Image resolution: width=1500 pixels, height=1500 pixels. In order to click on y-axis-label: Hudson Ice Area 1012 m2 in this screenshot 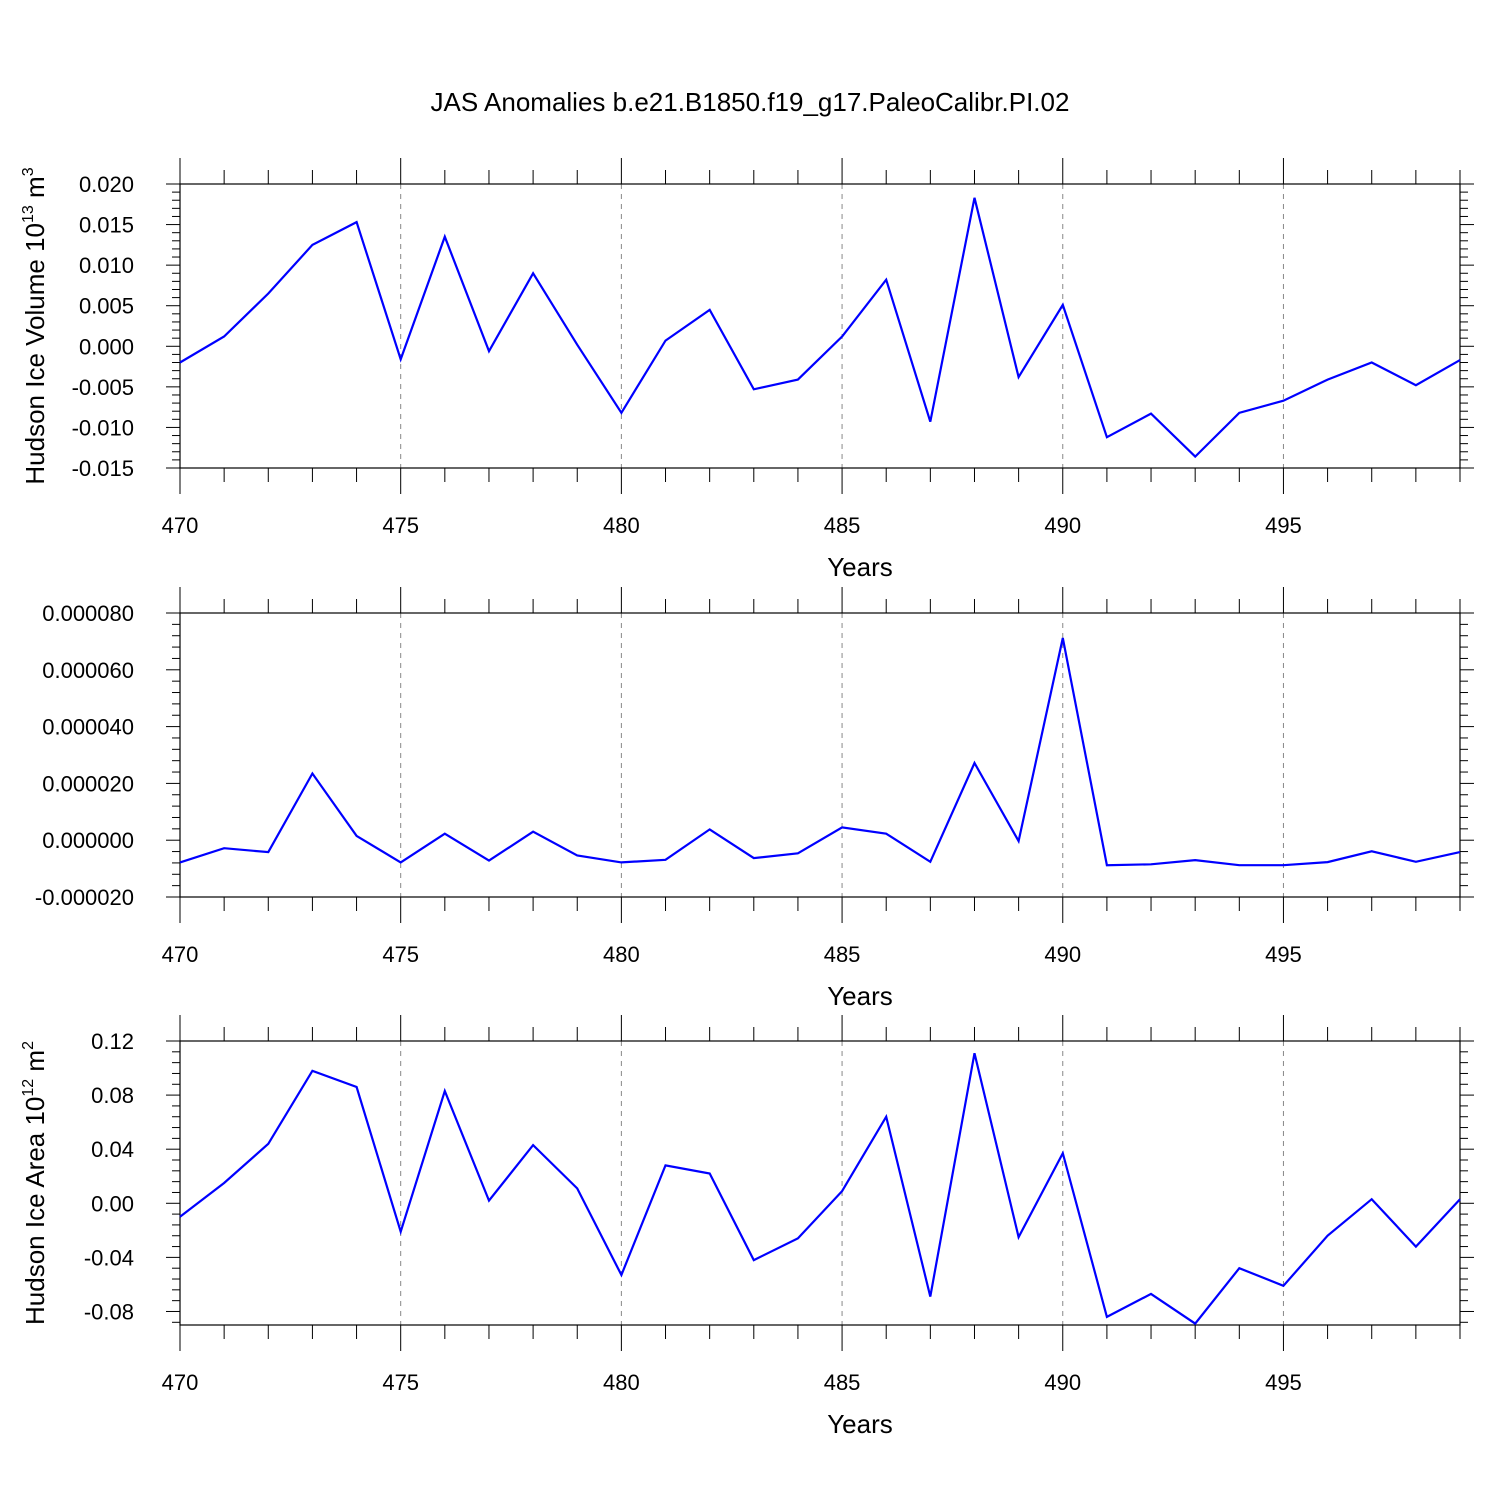, I will do `click(35, 1183)`.